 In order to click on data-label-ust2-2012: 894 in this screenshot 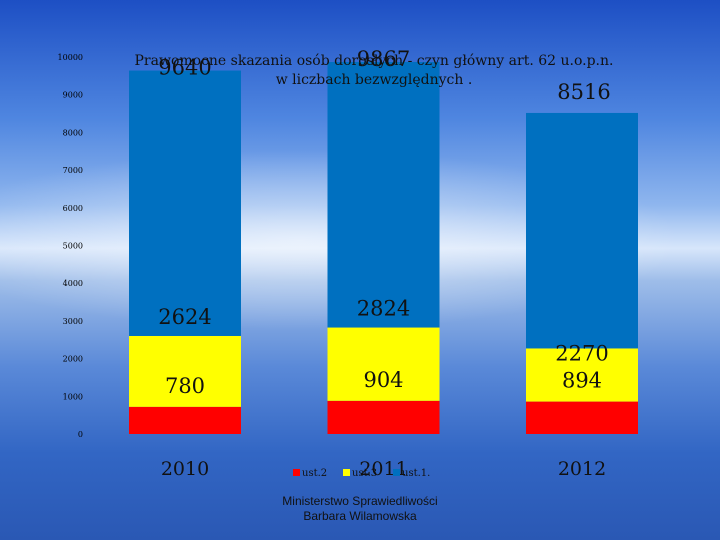, I will do `click(582, 381)`.